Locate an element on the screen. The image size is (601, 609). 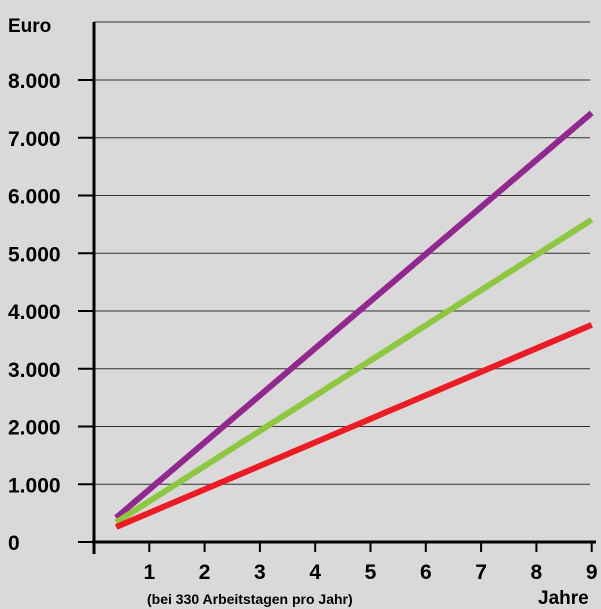
y-tick-label-6: 6.000 is located at coordinates (34, 197).